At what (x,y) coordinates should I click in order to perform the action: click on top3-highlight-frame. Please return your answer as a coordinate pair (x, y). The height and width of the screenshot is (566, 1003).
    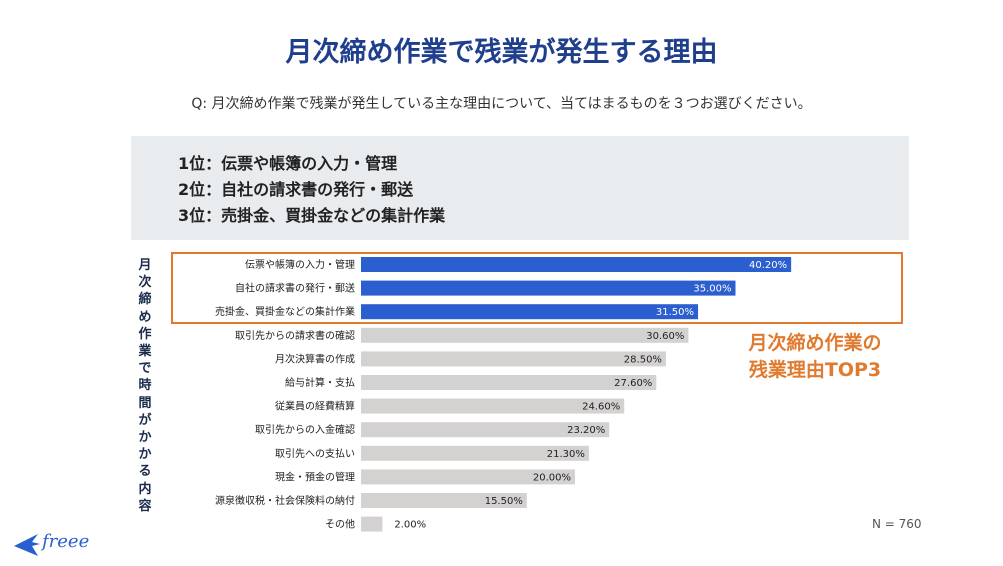
    Looking at the image, I should click on (537, 288).